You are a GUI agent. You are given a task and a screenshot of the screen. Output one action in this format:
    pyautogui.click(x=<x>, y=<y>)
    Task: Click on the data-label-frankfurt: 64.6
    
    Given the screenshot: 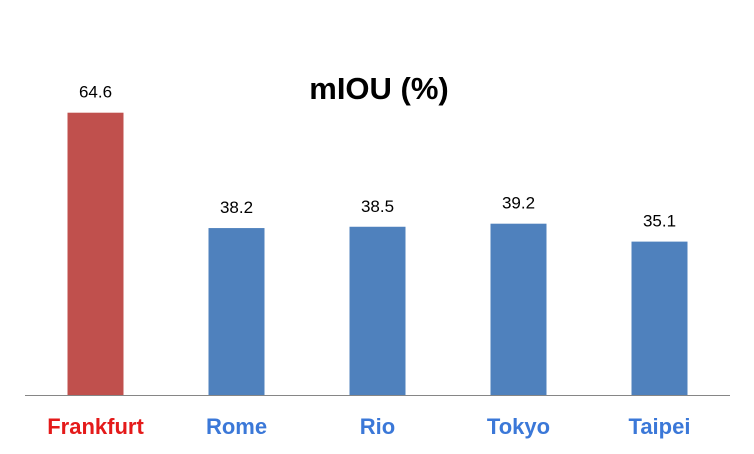 What is the action you would take?
    pyautogui.click(x=95, y=92)
    